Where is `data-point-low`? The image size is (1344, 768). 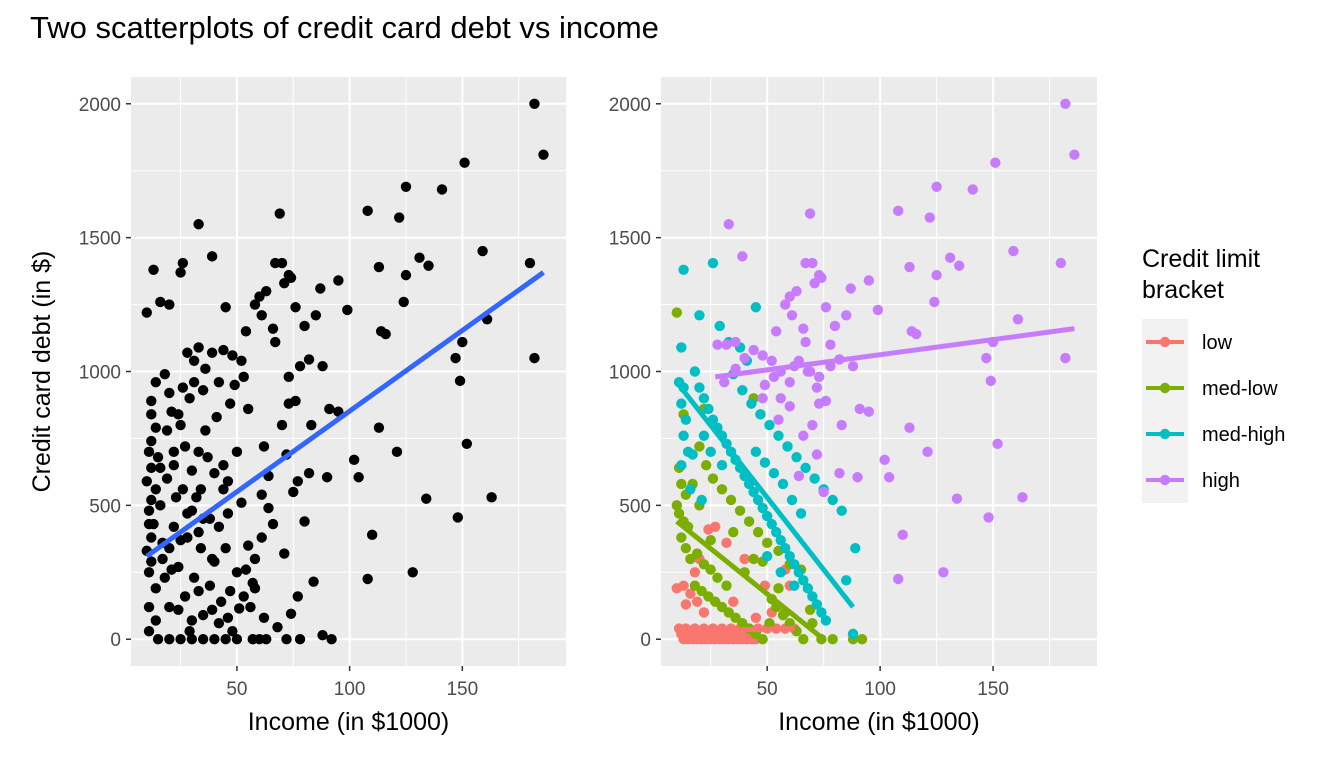
data-point-low is located at coordinates (695, 572).